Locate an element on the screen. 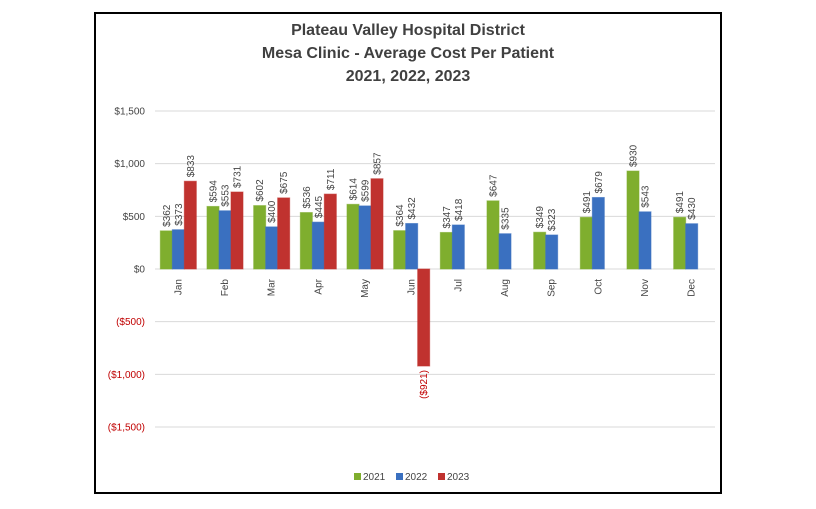 This screenshot has width=816, height=509. legend-label: 2021 is located at coordinates (374, 477).